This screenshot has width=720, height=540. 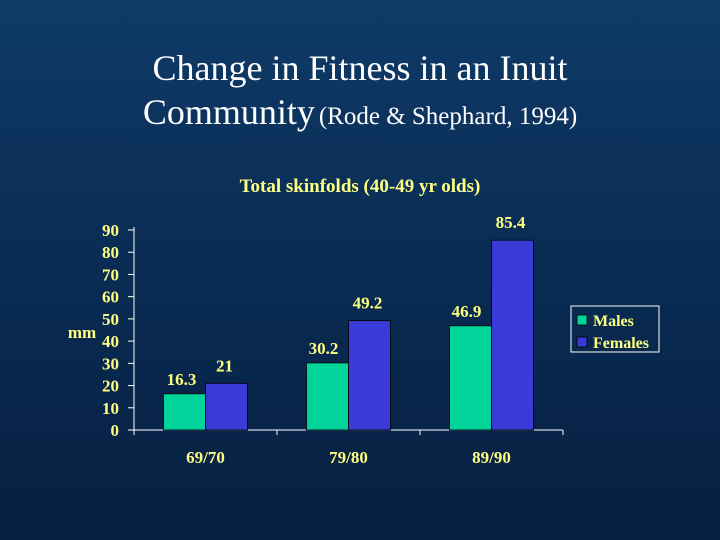 I want to click on y-tick-label: 80, so click(x=110, y=252).